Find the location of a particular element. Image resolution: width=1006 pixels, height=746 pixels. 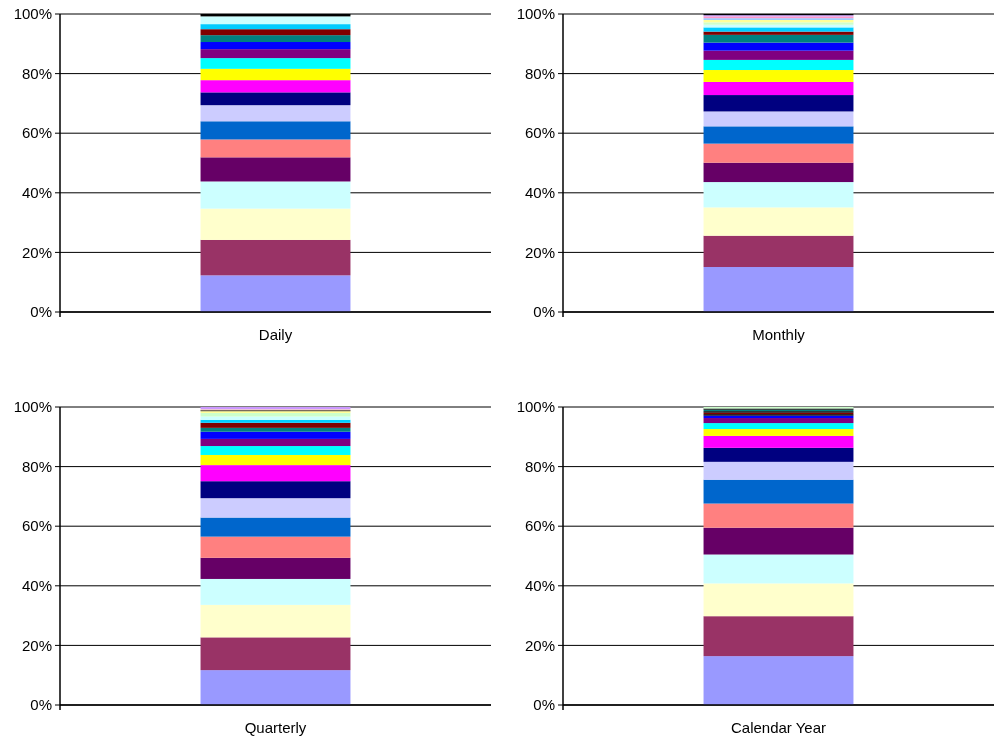

x-tick-label: Daily is located at coordinates (275, 334).